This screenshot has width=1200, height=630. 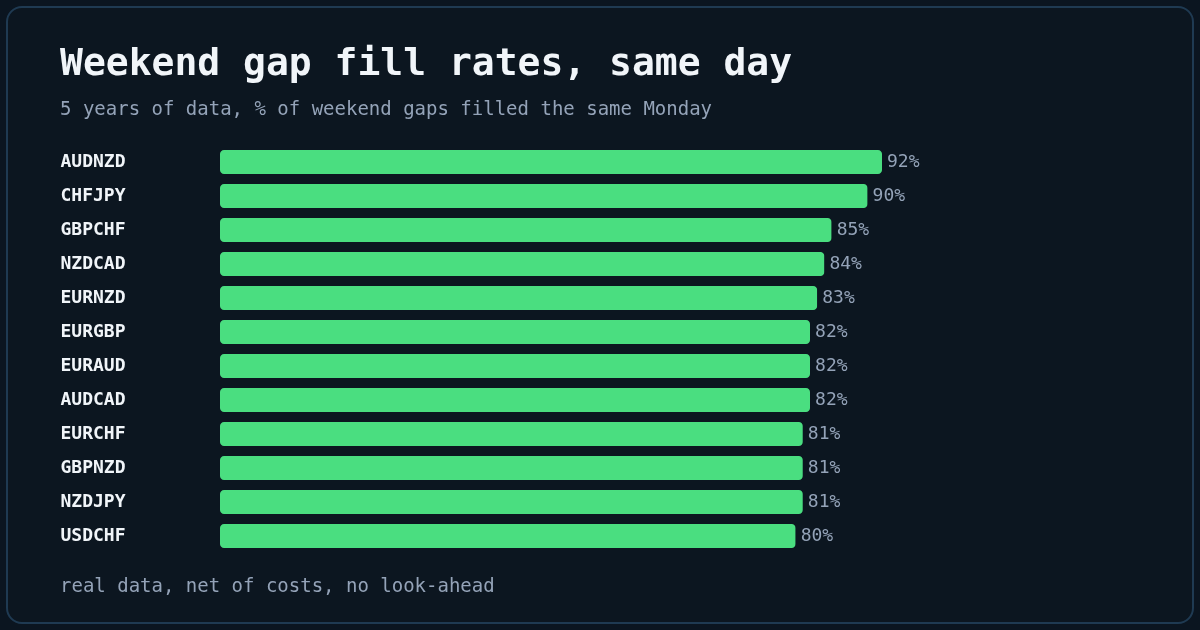 What do you see at coordinates (93, 194) in the screenshot?
I see `y-tick-label: CHFJPY` at bounding box center [93, 194].